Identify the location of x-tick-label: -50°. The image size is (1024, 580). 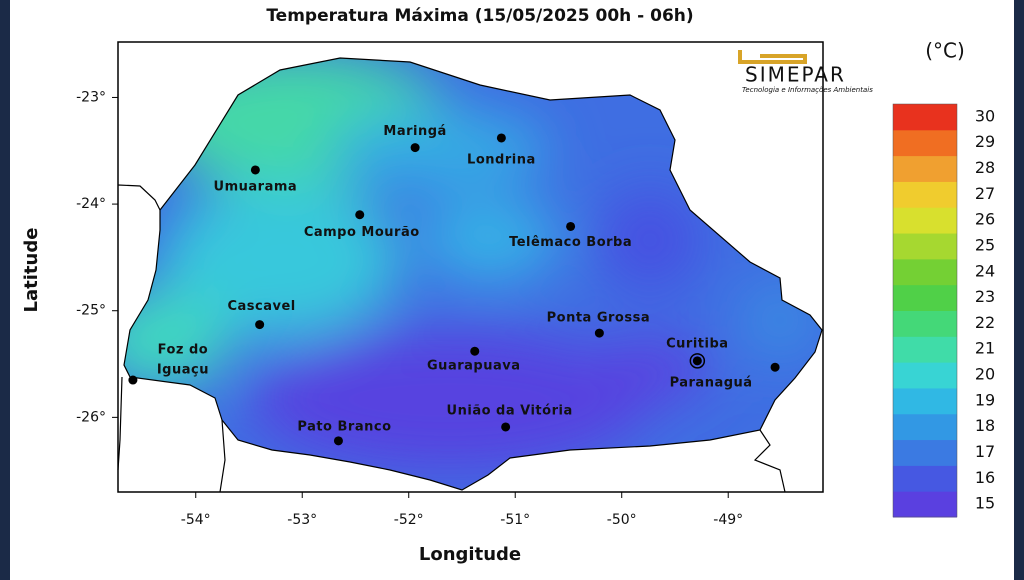
(622, 520).